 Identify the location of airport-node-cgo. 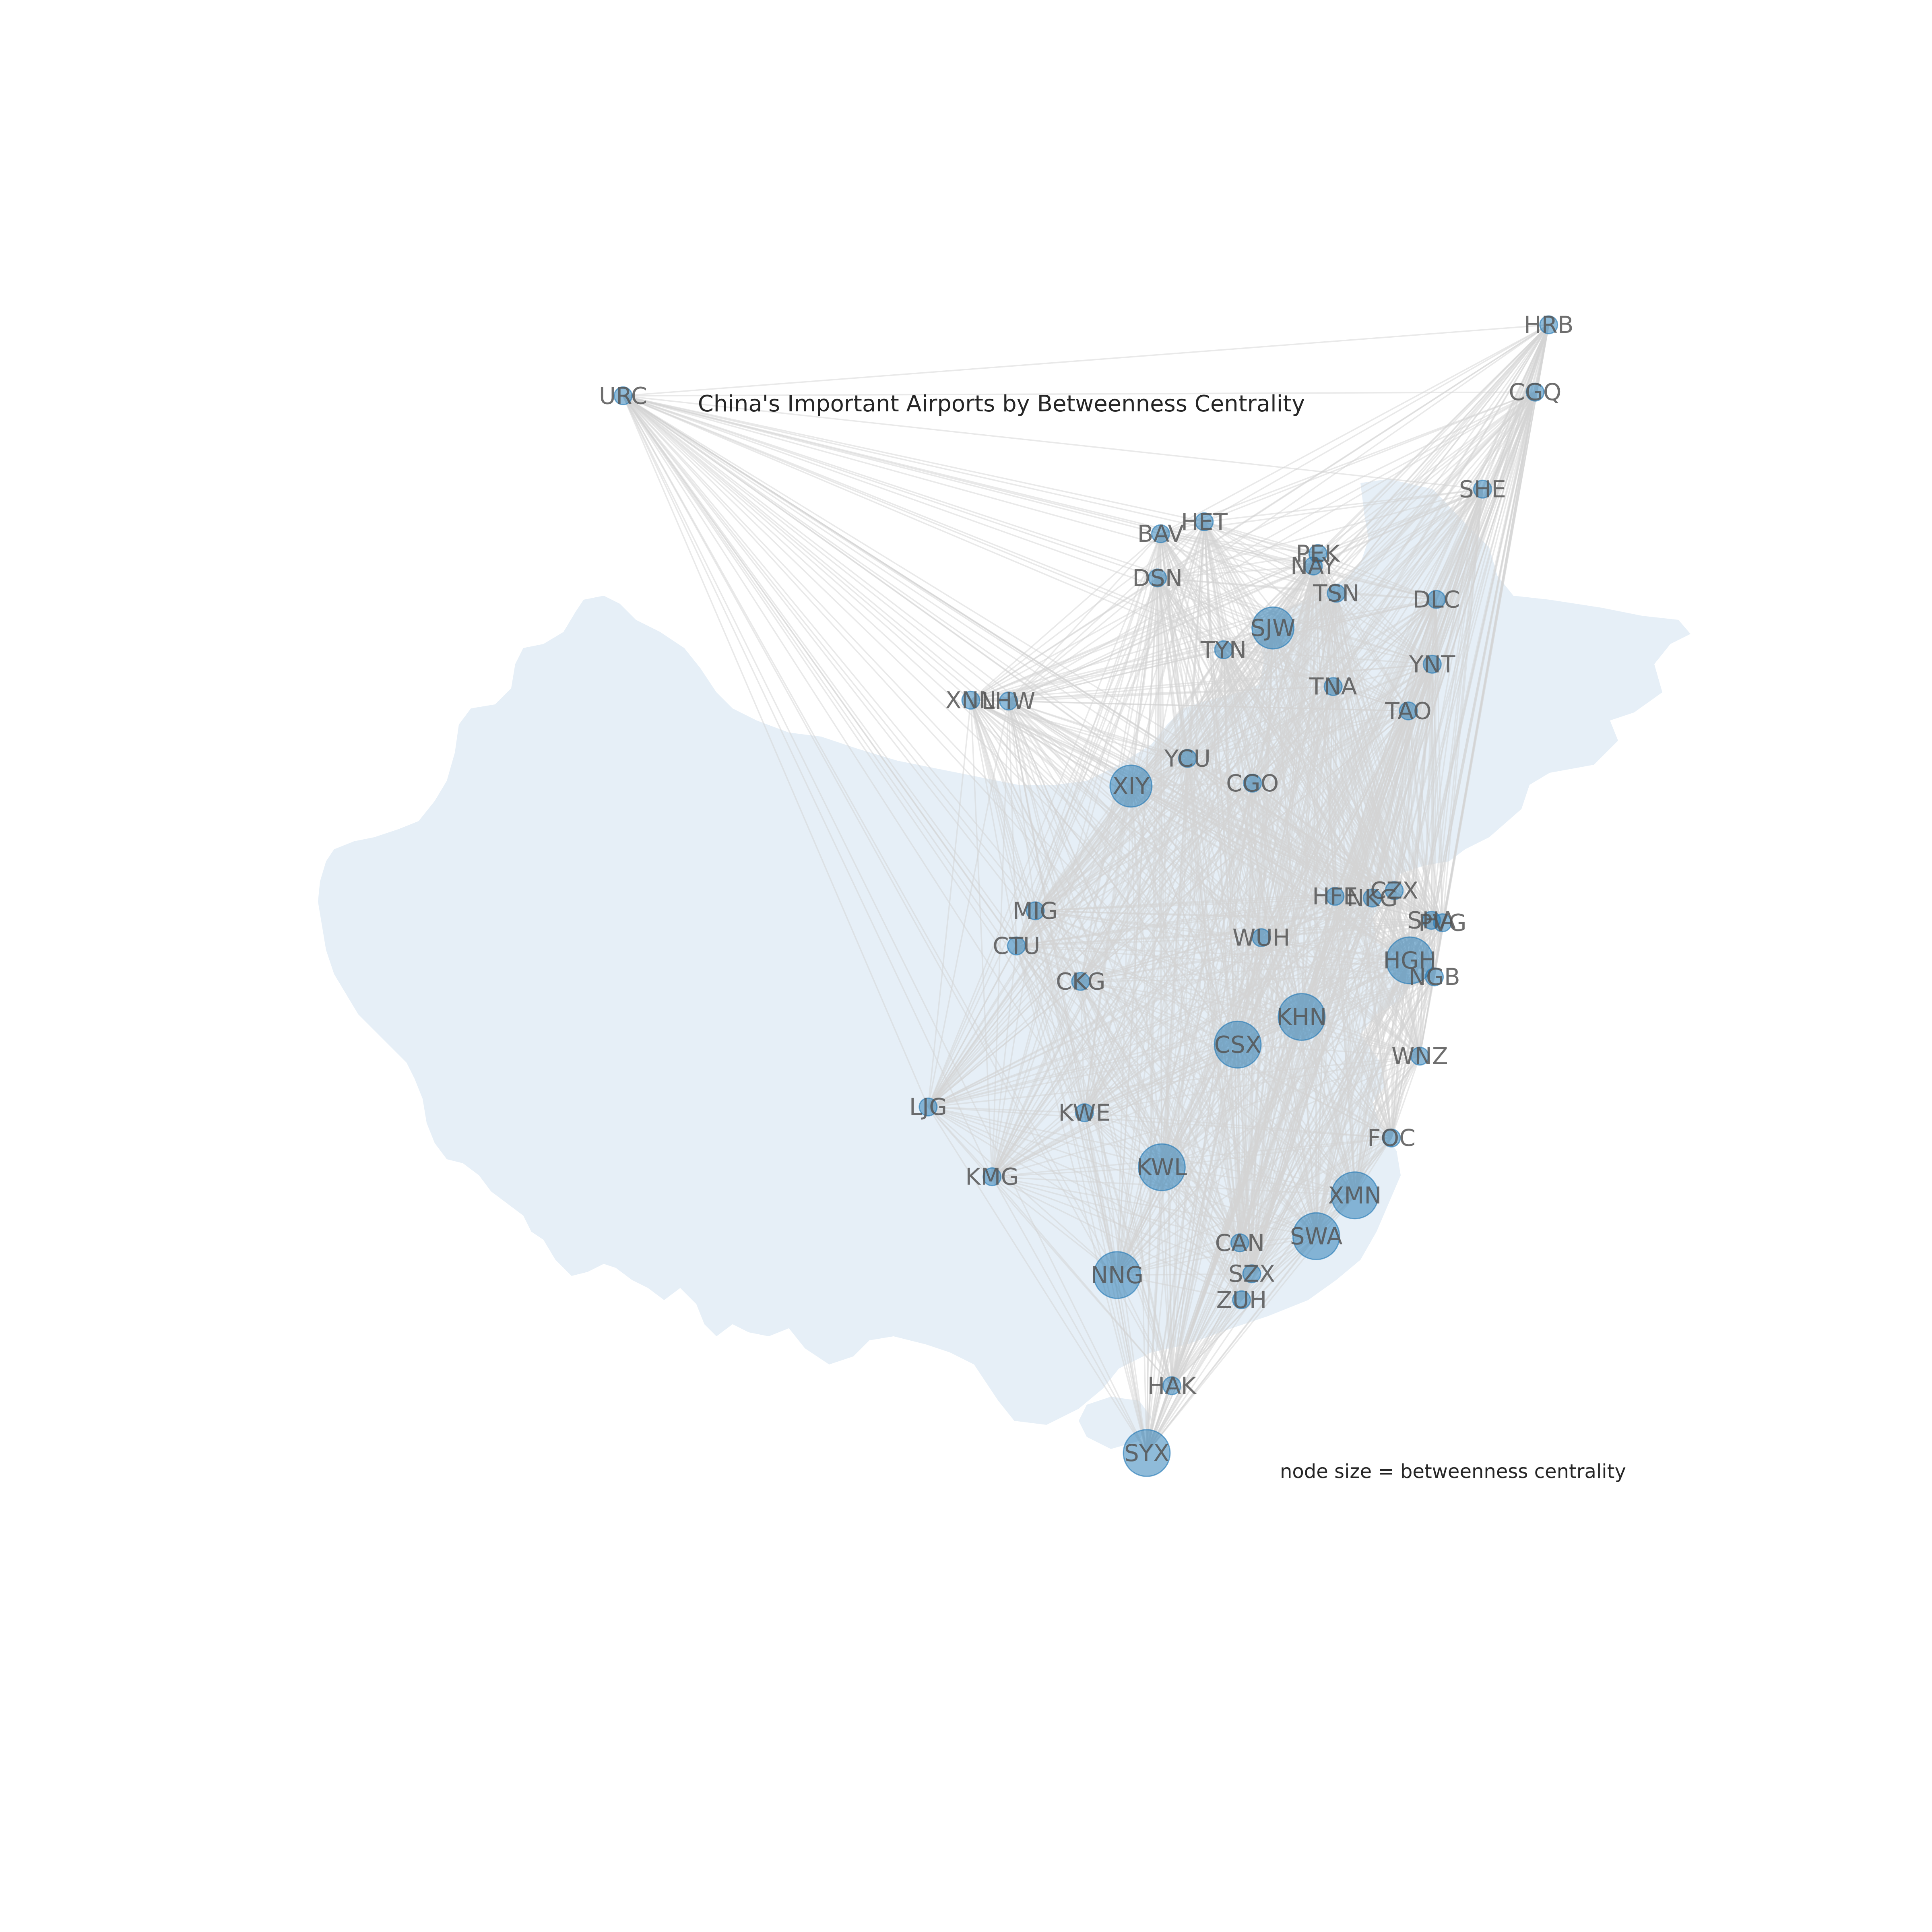
(1252, 783).